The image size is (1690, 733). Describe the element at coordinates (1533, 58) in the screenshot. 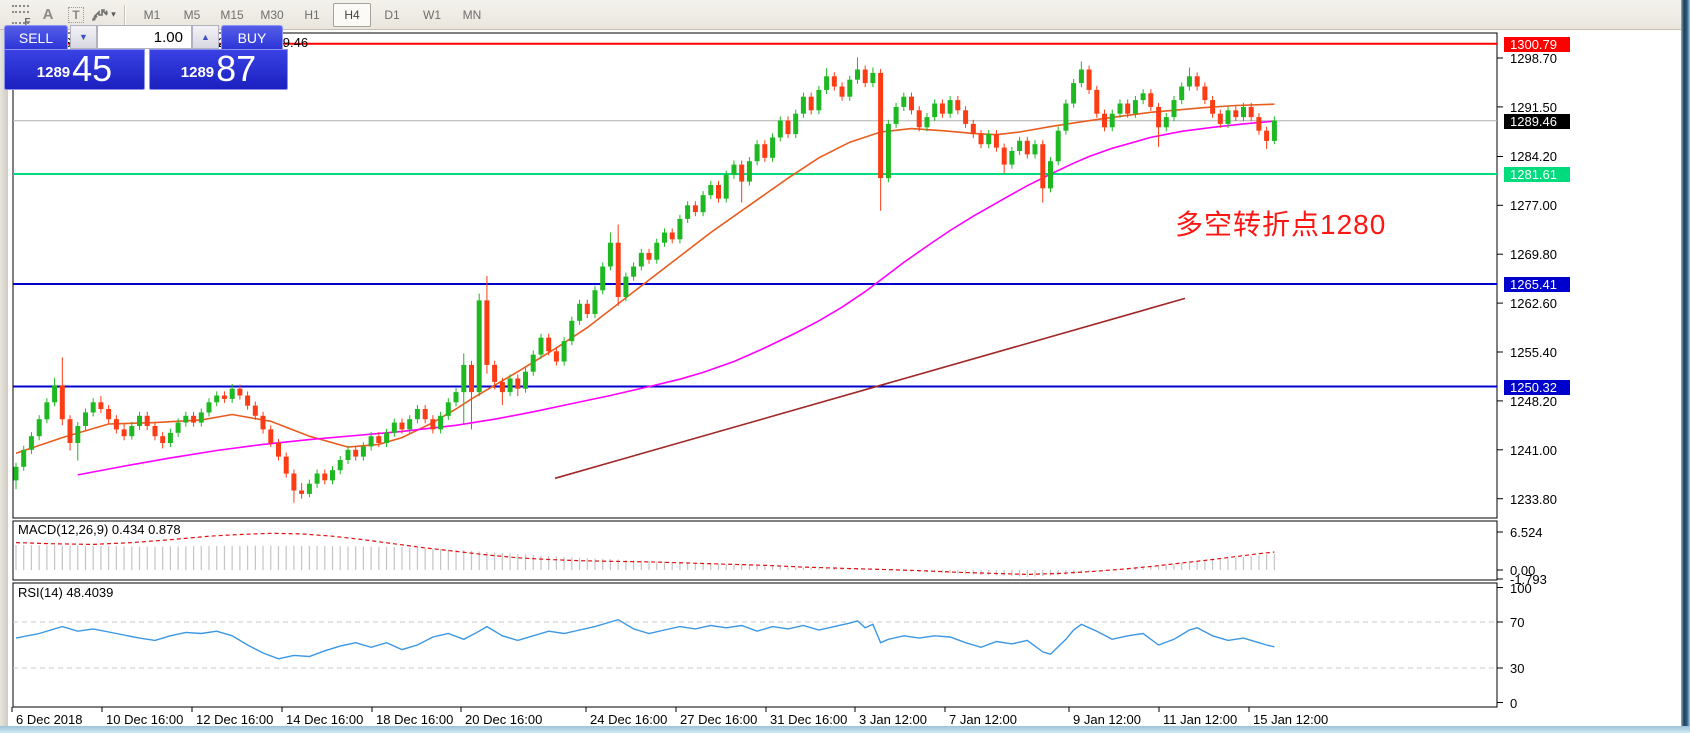

I see `price-axis-tick: 1298.70` at that location.